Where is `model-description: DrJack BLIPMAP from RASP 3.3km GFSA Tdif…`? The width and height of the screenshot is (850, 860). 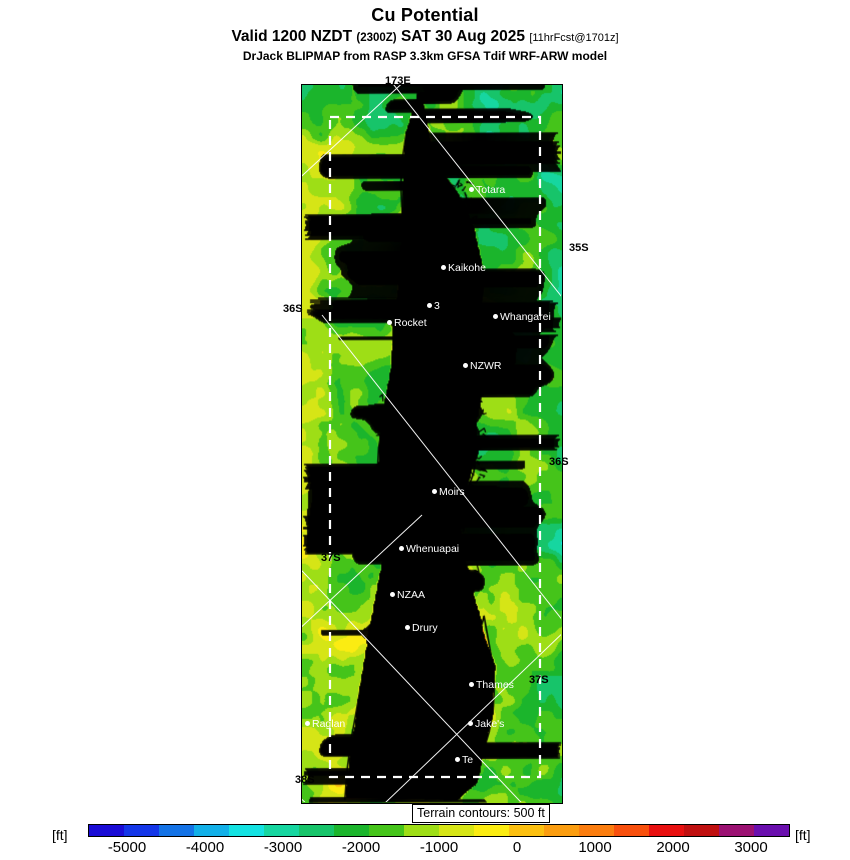 model-description: DrJack BLIPMAP from RASP 3.3km GFSA Tdif… is located at coordinates (425, 56).